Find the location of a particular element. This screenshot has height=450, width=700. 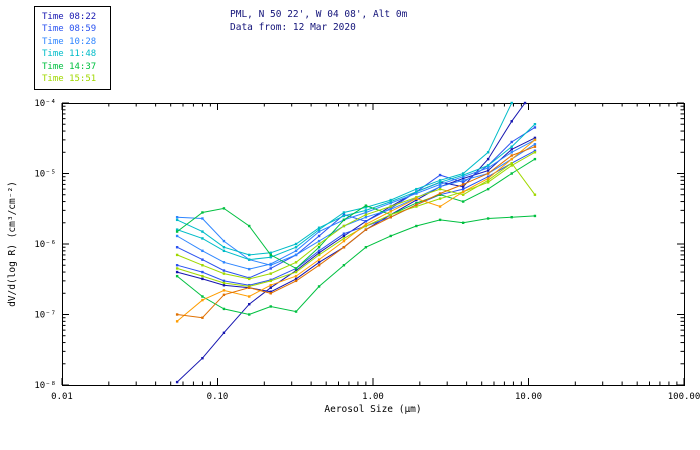

x-tick-label: 0.10 is located at coordinates (218, 397).